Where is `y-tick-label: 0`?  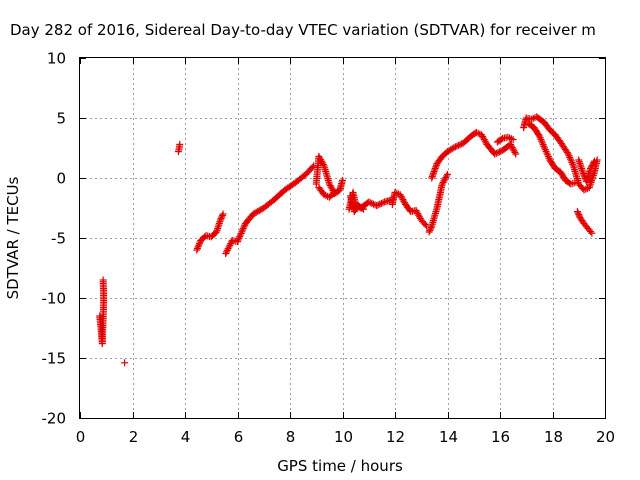 y-tick-label: 0 is located at coordinates (61, 179).